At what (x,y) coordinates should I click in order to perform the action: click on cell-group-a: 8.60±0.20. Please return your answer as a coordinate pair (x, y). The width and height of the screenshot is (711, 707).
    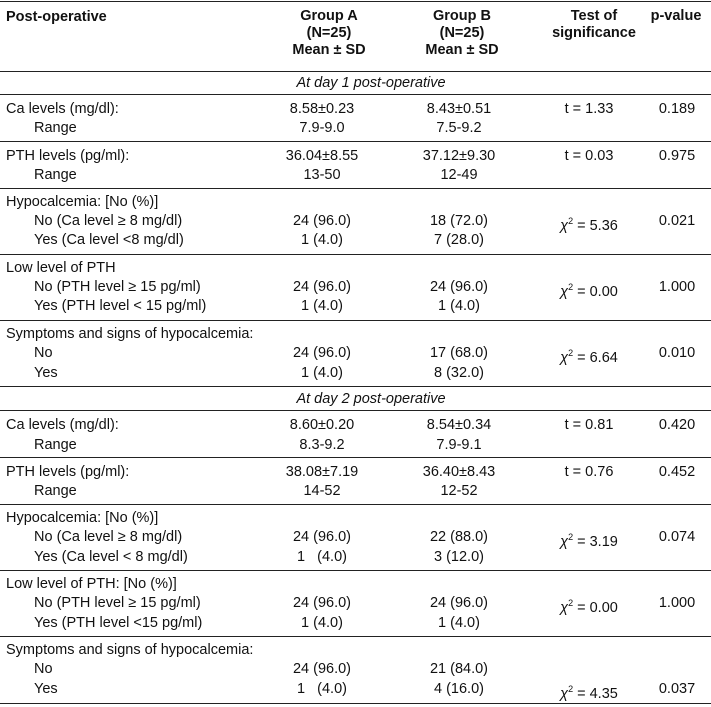
    Looking at the image, I should click on (322, 425).